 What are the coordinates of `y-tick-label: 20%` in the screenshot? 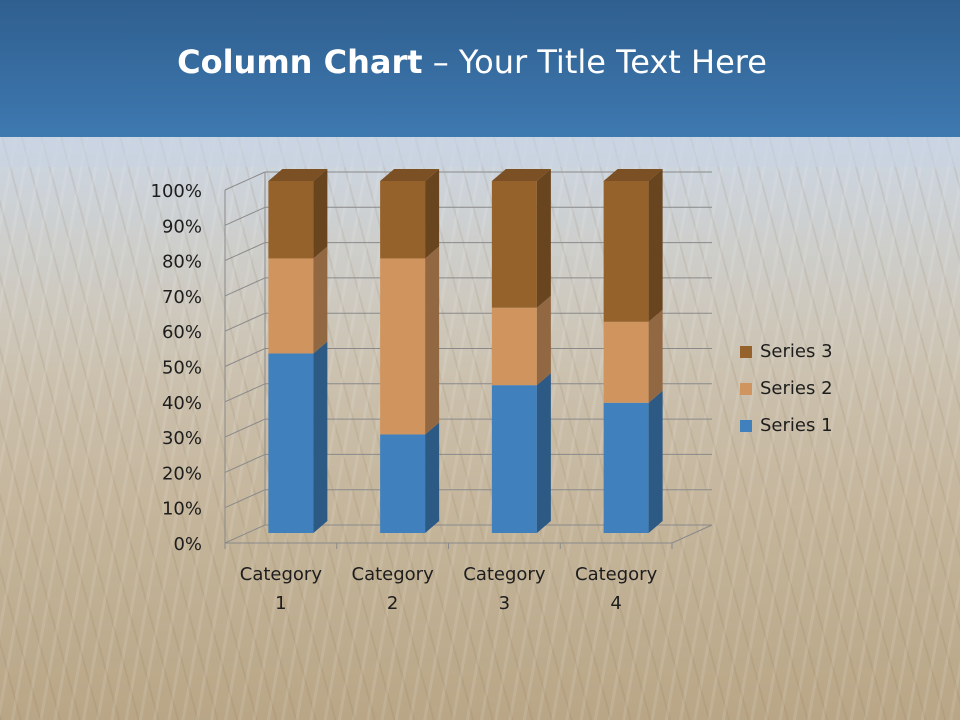 It's located at (182, 473).